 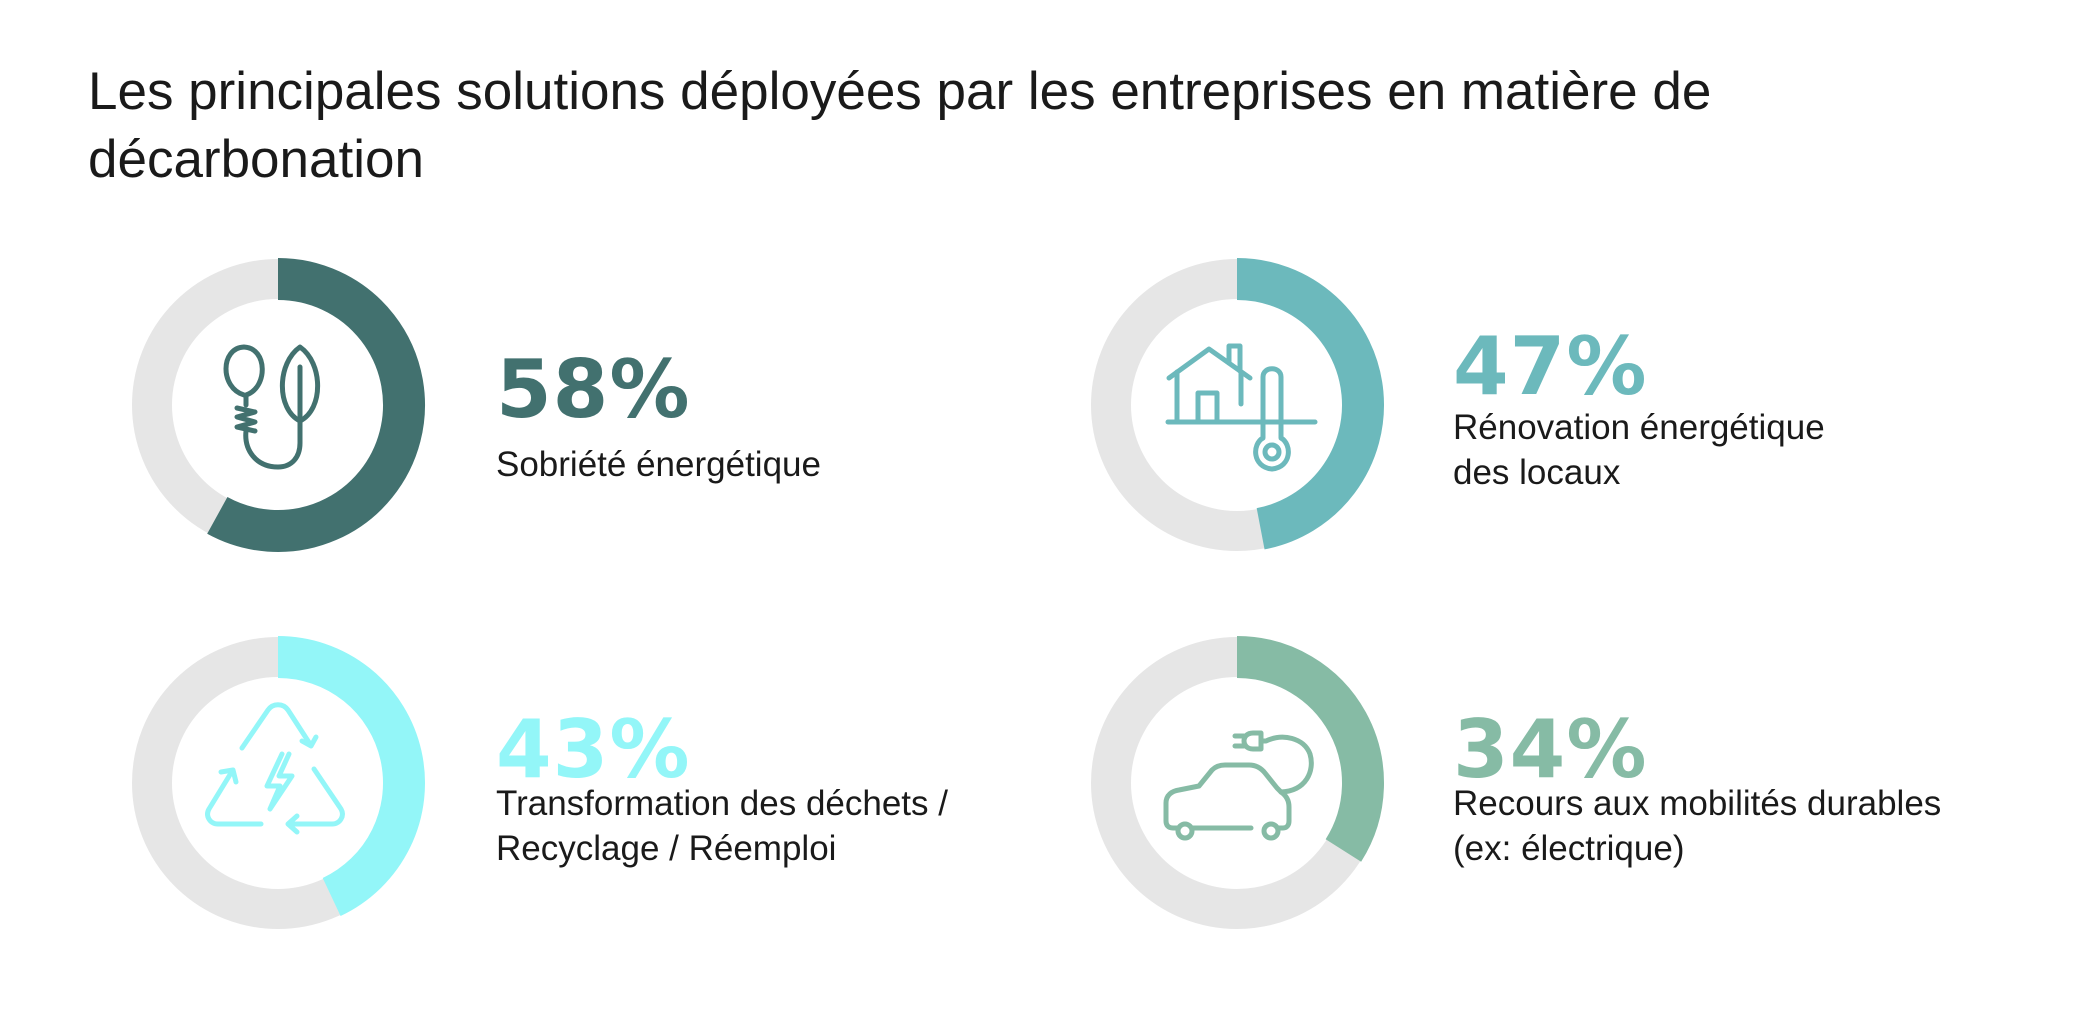 I want to click on percentage-sobriete: 58%, so click(x=593, y=389).